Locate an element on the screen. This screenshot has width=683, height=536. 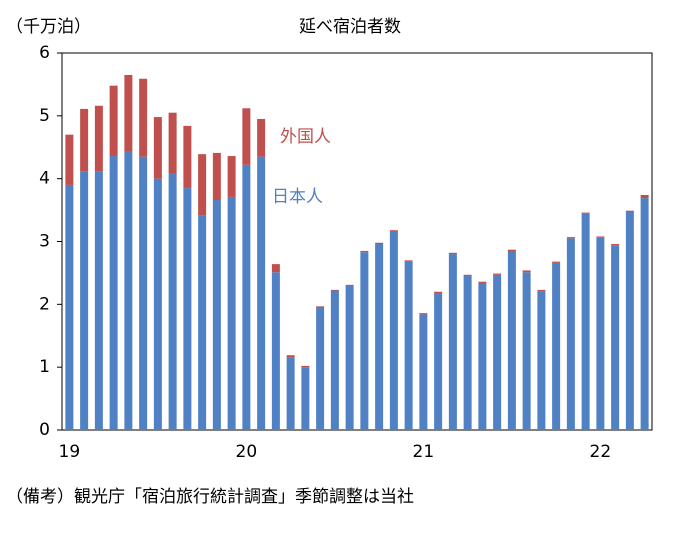
x-tick-label: 22 is located at coordinates (601, 452).